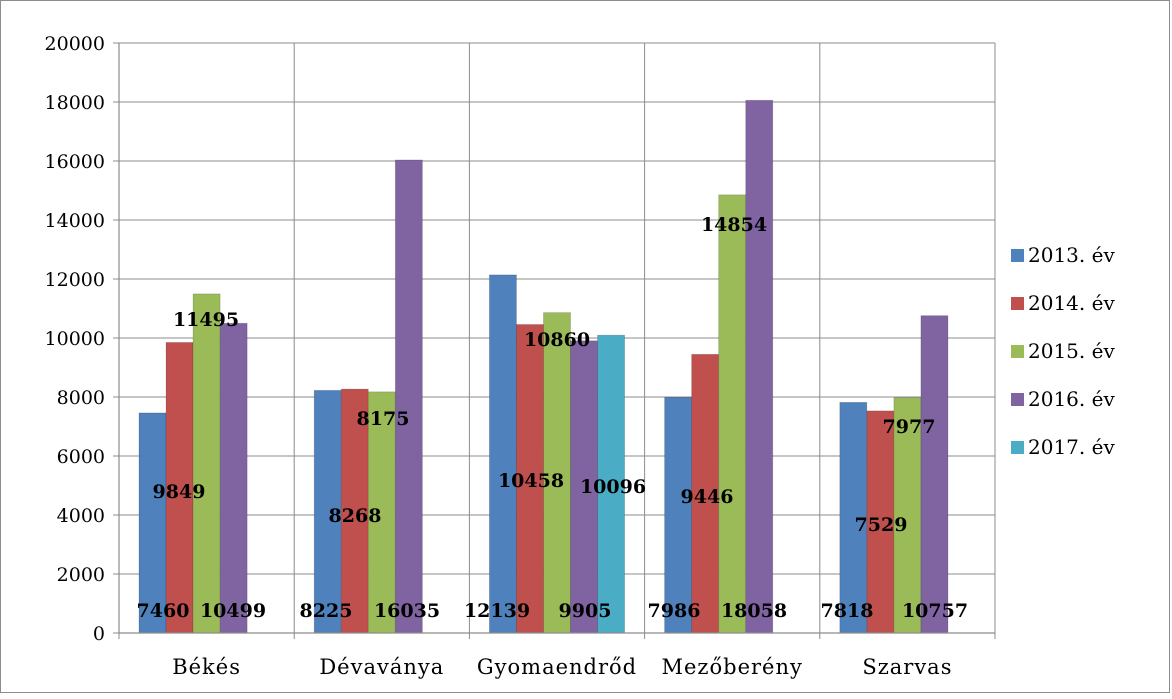 The image size is (1172, 699). What do you see at coordinates (206, 667) in the screenshot?
I see `x-category-label: Békés` at bounding box center [206, 667].